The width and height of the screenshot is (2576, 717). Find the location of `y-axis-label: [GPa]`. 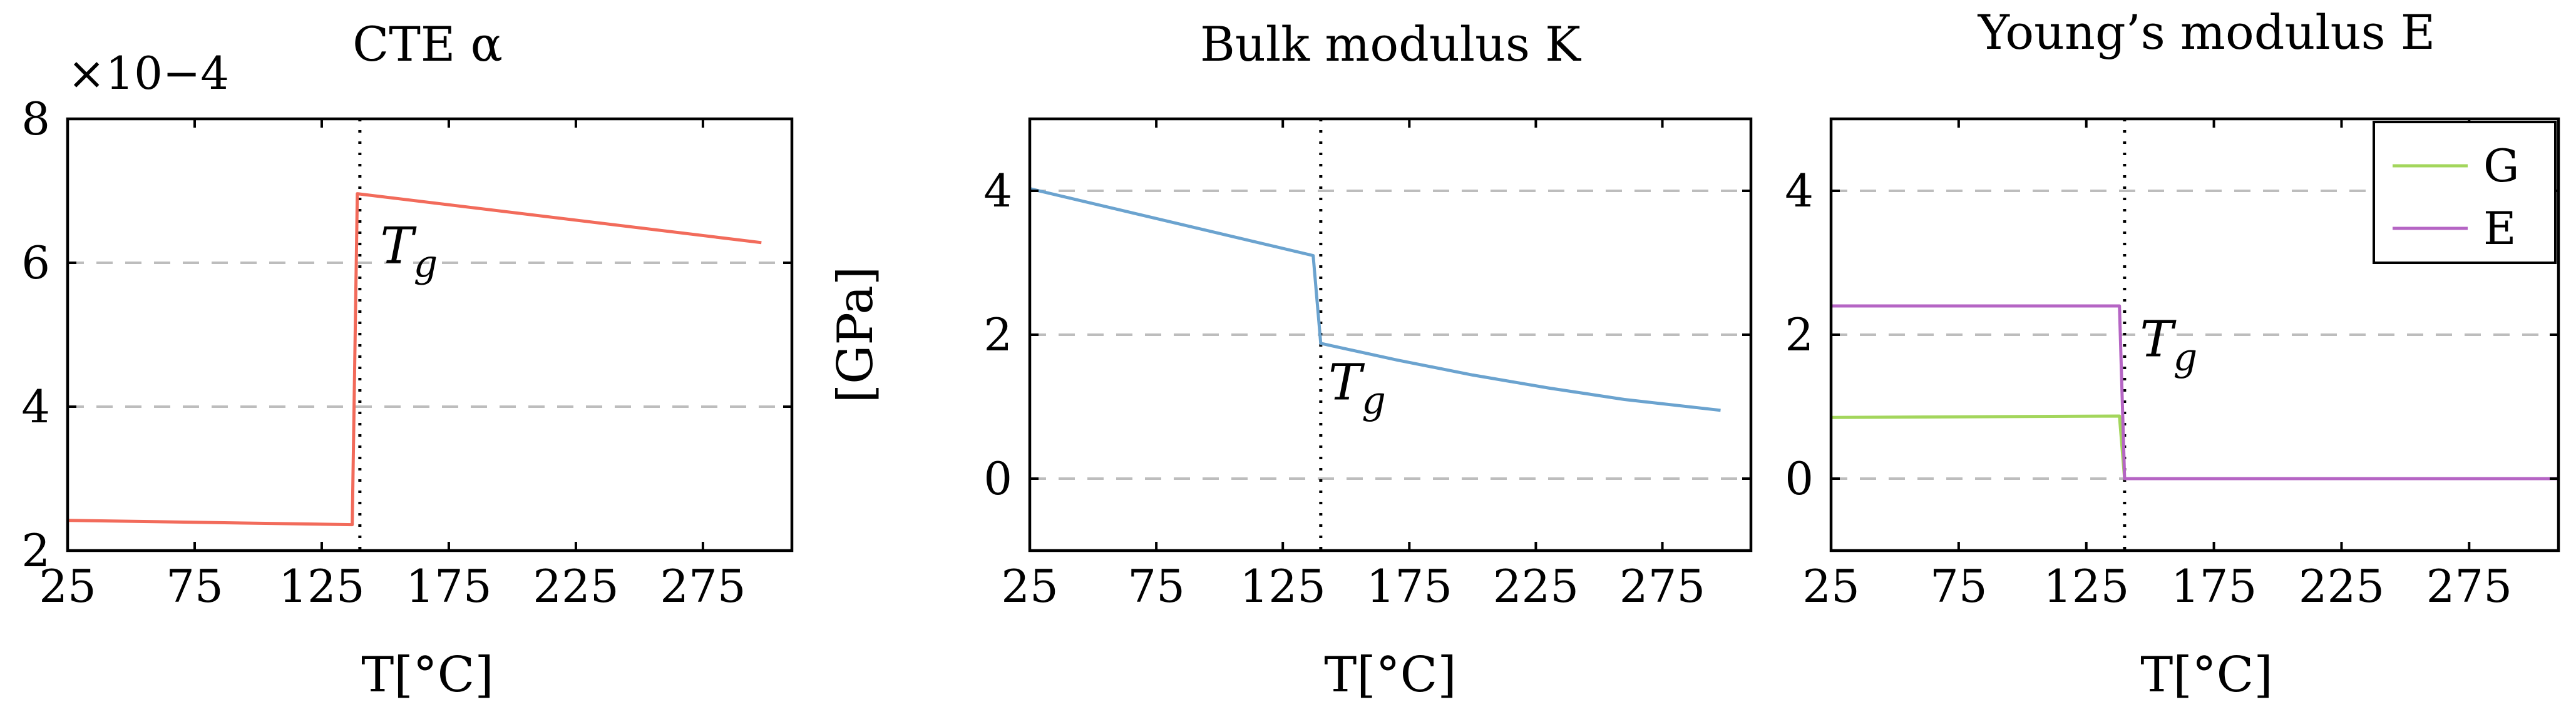

y-axis-label: [GPa] is located at coordinates (856, 335).